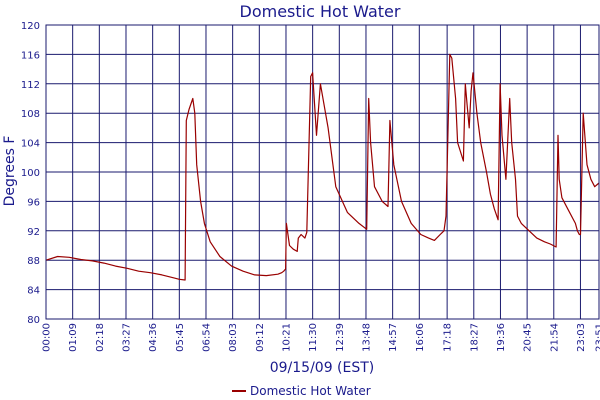  What do you see at coordinates (260, 337) in the screenshot?
I see `x-tick-label: 09:12` at bounding box center [260, 337].